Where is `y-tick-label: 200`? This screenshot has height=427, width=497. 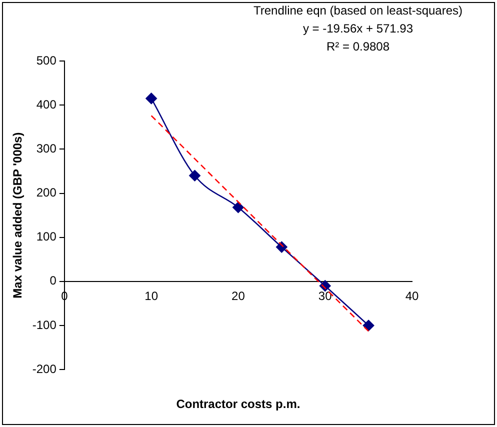 y-tick-label: 200 is located at coordinates (46, 193).